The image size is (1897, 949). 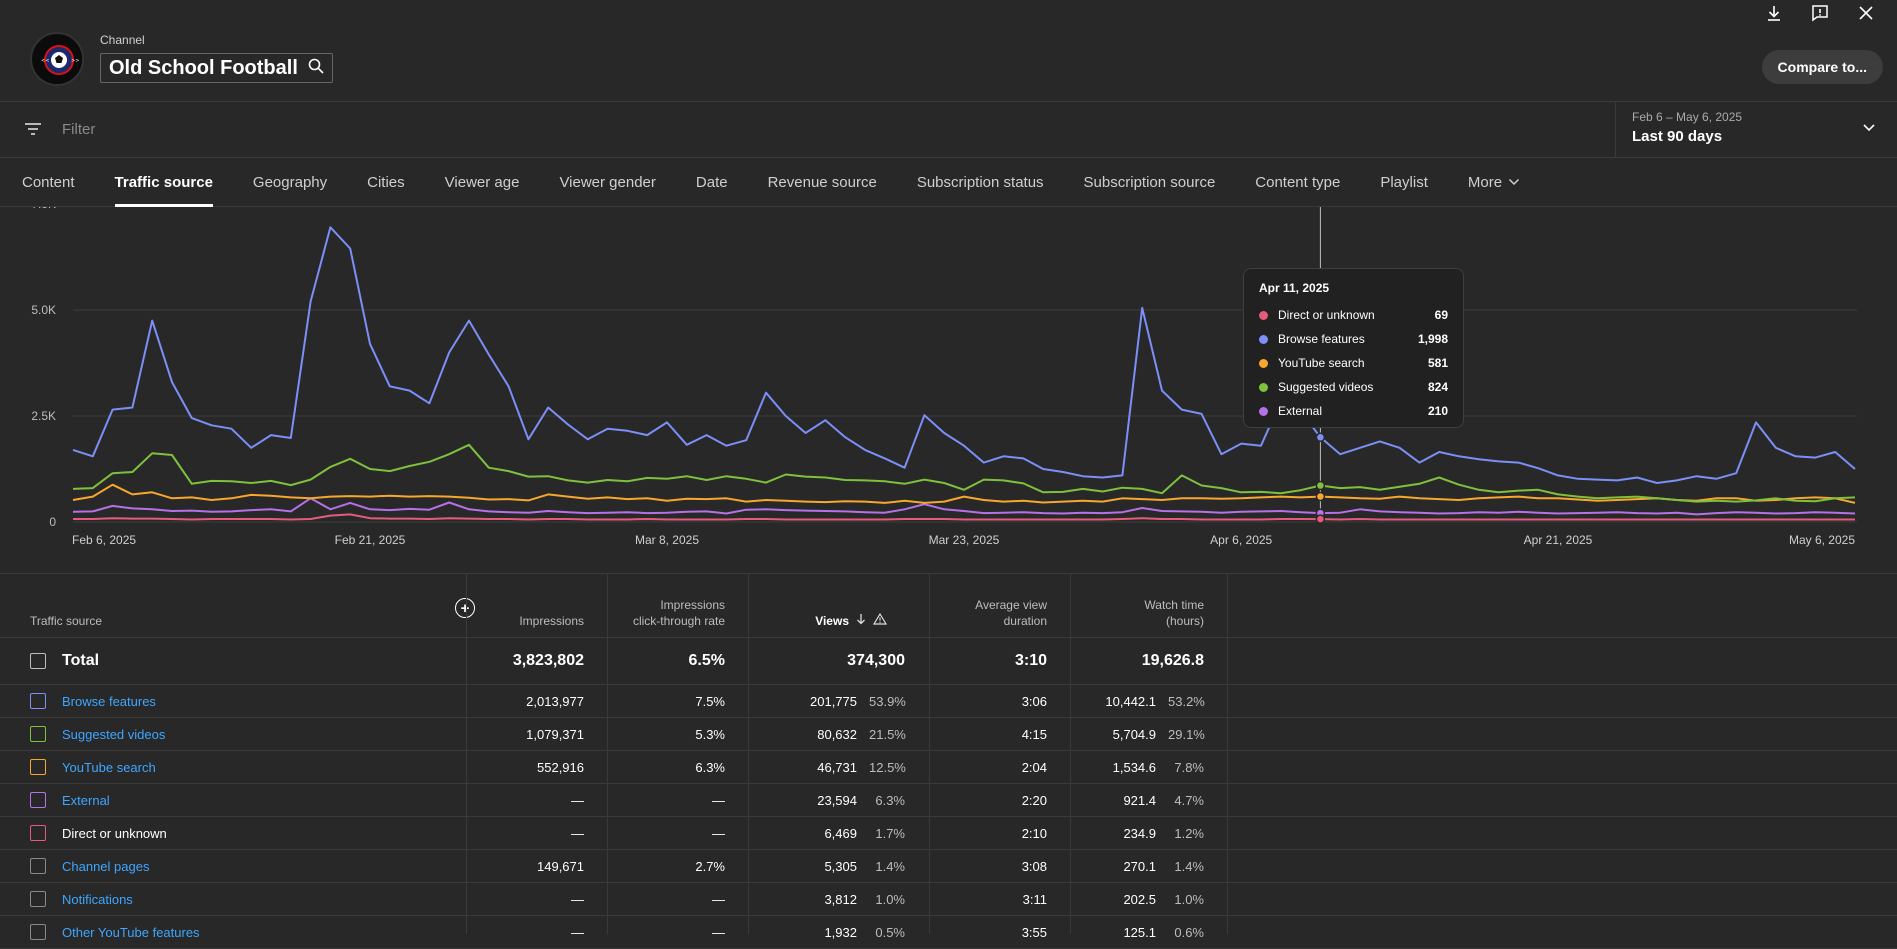 What do you see at coordinates (79, 129) in the screenshot?
I see `filter-input: Filter` at bounding box center [79, 129].